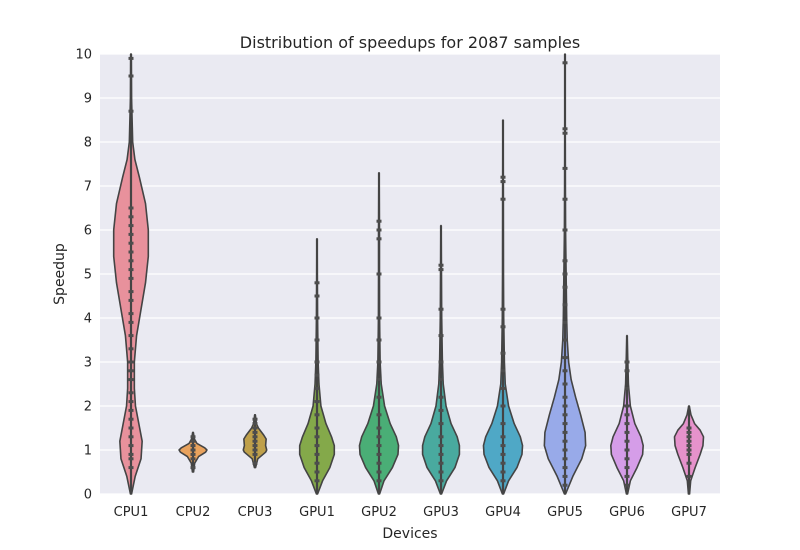 Image resolution: width=800 pixels, height=550 pixels. I want to click on x-tick-label-gpu5: GPU5, so click(565, 512).